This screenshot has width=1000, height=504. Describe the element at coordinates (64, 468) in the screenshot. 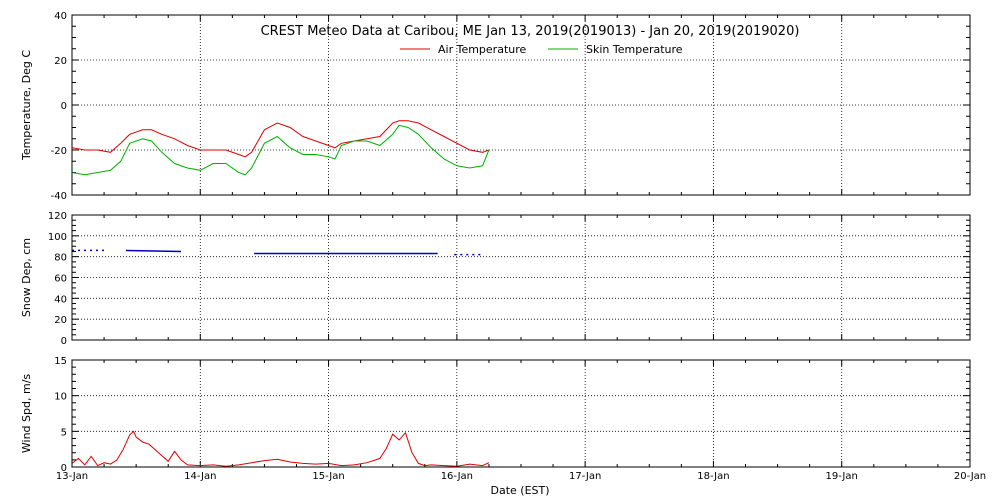

I see `wind-ytick-label: 0` at that location.